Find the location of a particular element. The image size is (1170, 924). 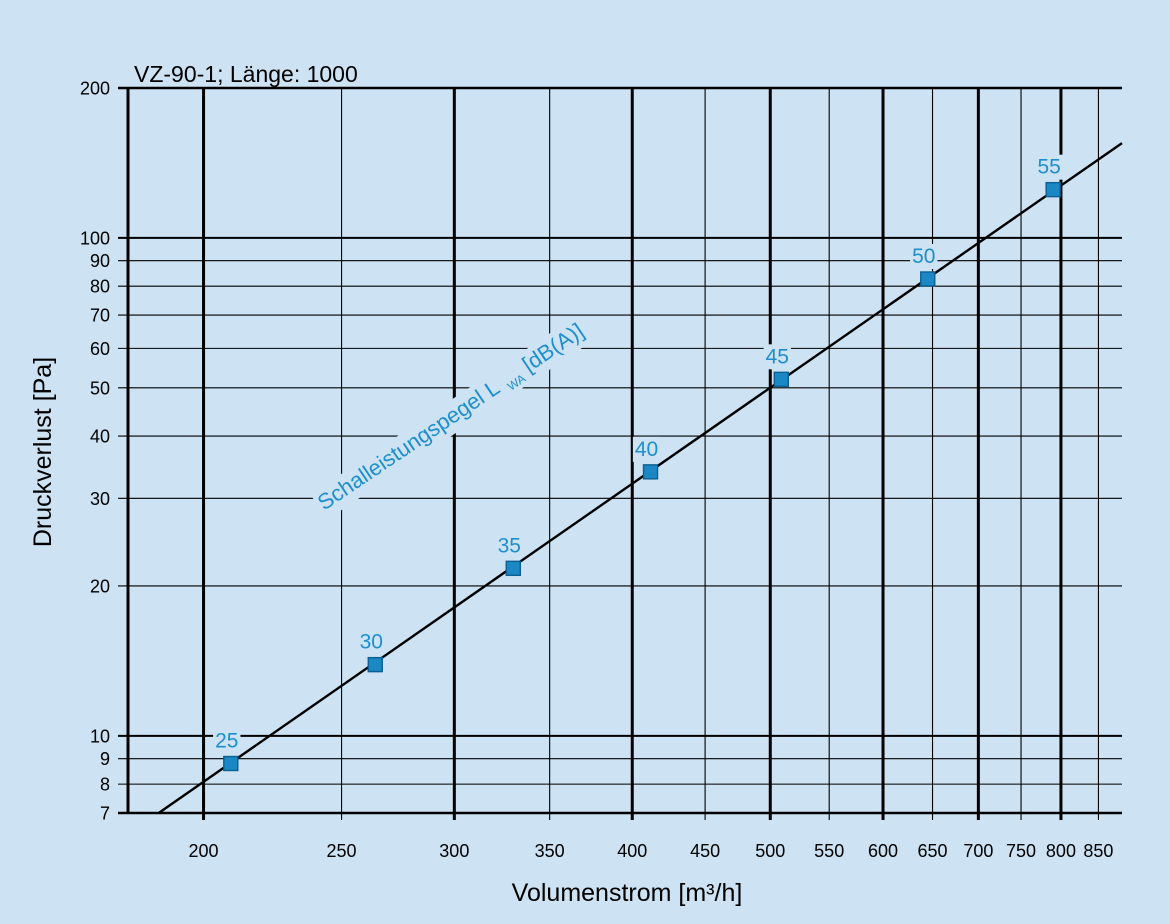

x-tick-label-400: 400 is located at coordinates (632, 851).